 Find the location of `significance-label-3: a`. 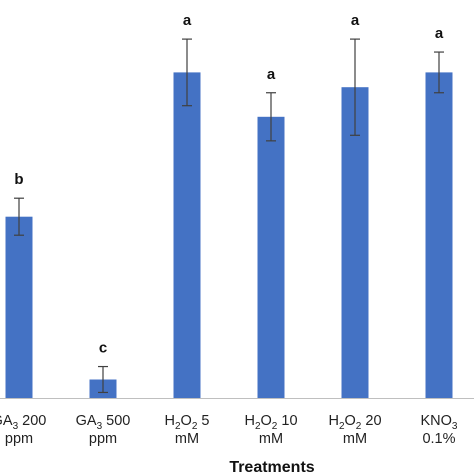

significance-label-3: a is located at coordinates (271, 74).